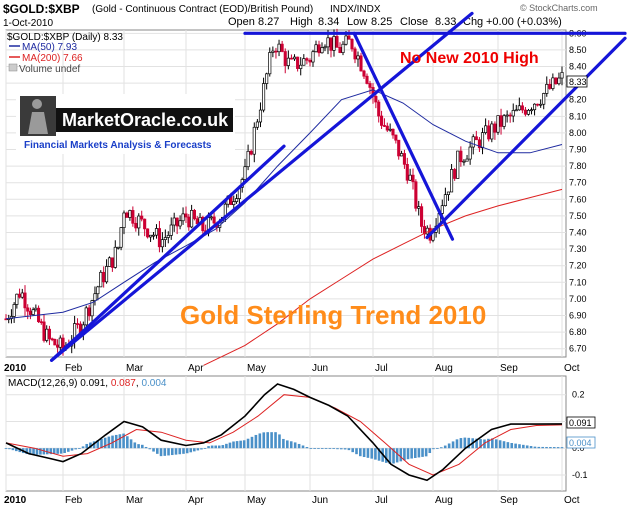 Image resolution: width=627 pixels, height=513 pixels. I want to click on macd-x-axis: 2010 Feb Mar Apr May Jun Jul Aug Sep Oct, so click(292, 500).